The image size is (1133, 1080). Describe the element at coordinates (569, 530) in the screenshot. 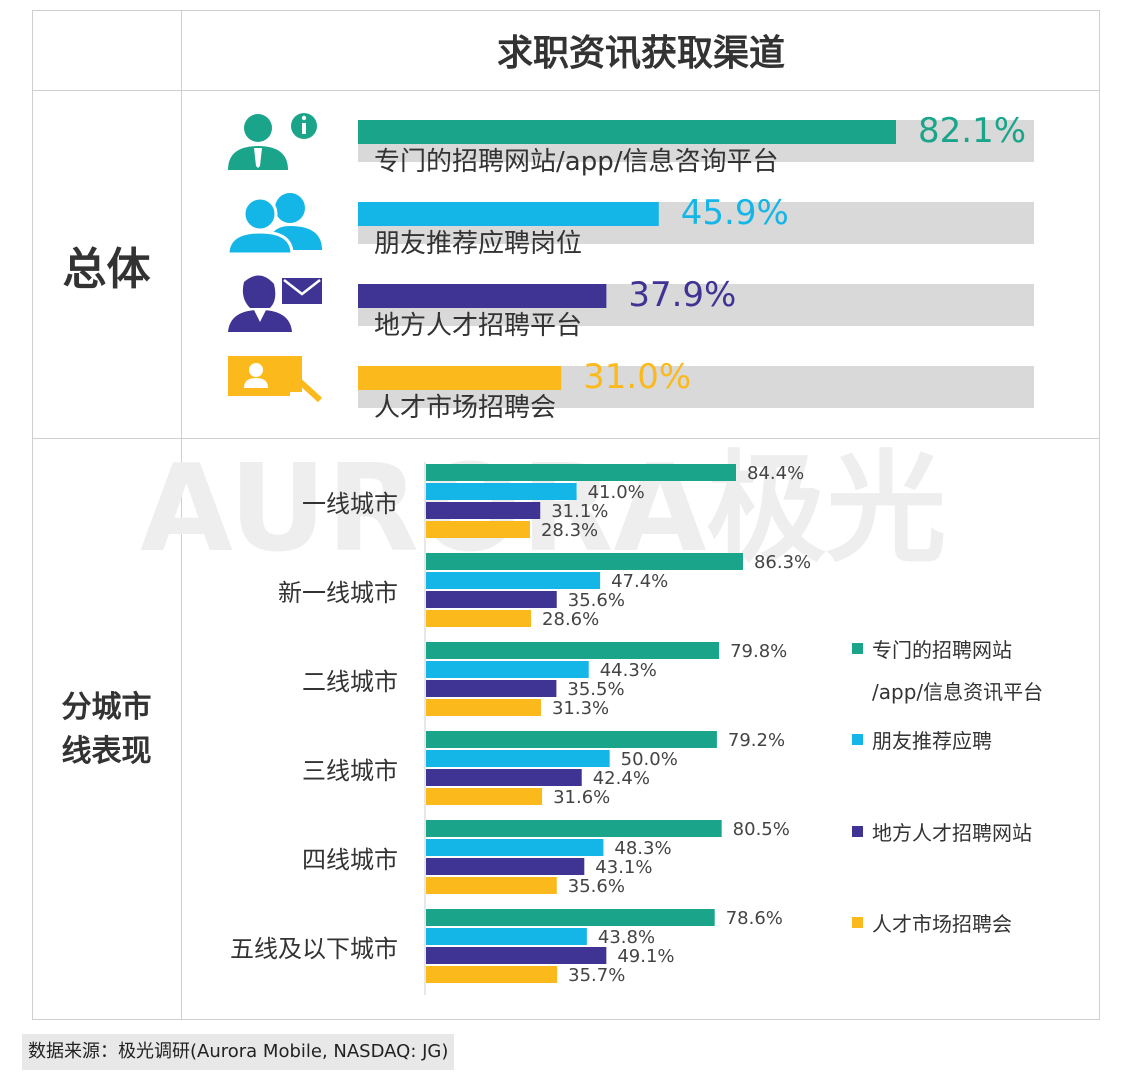

I see `data-label: 28.3%` at that location.